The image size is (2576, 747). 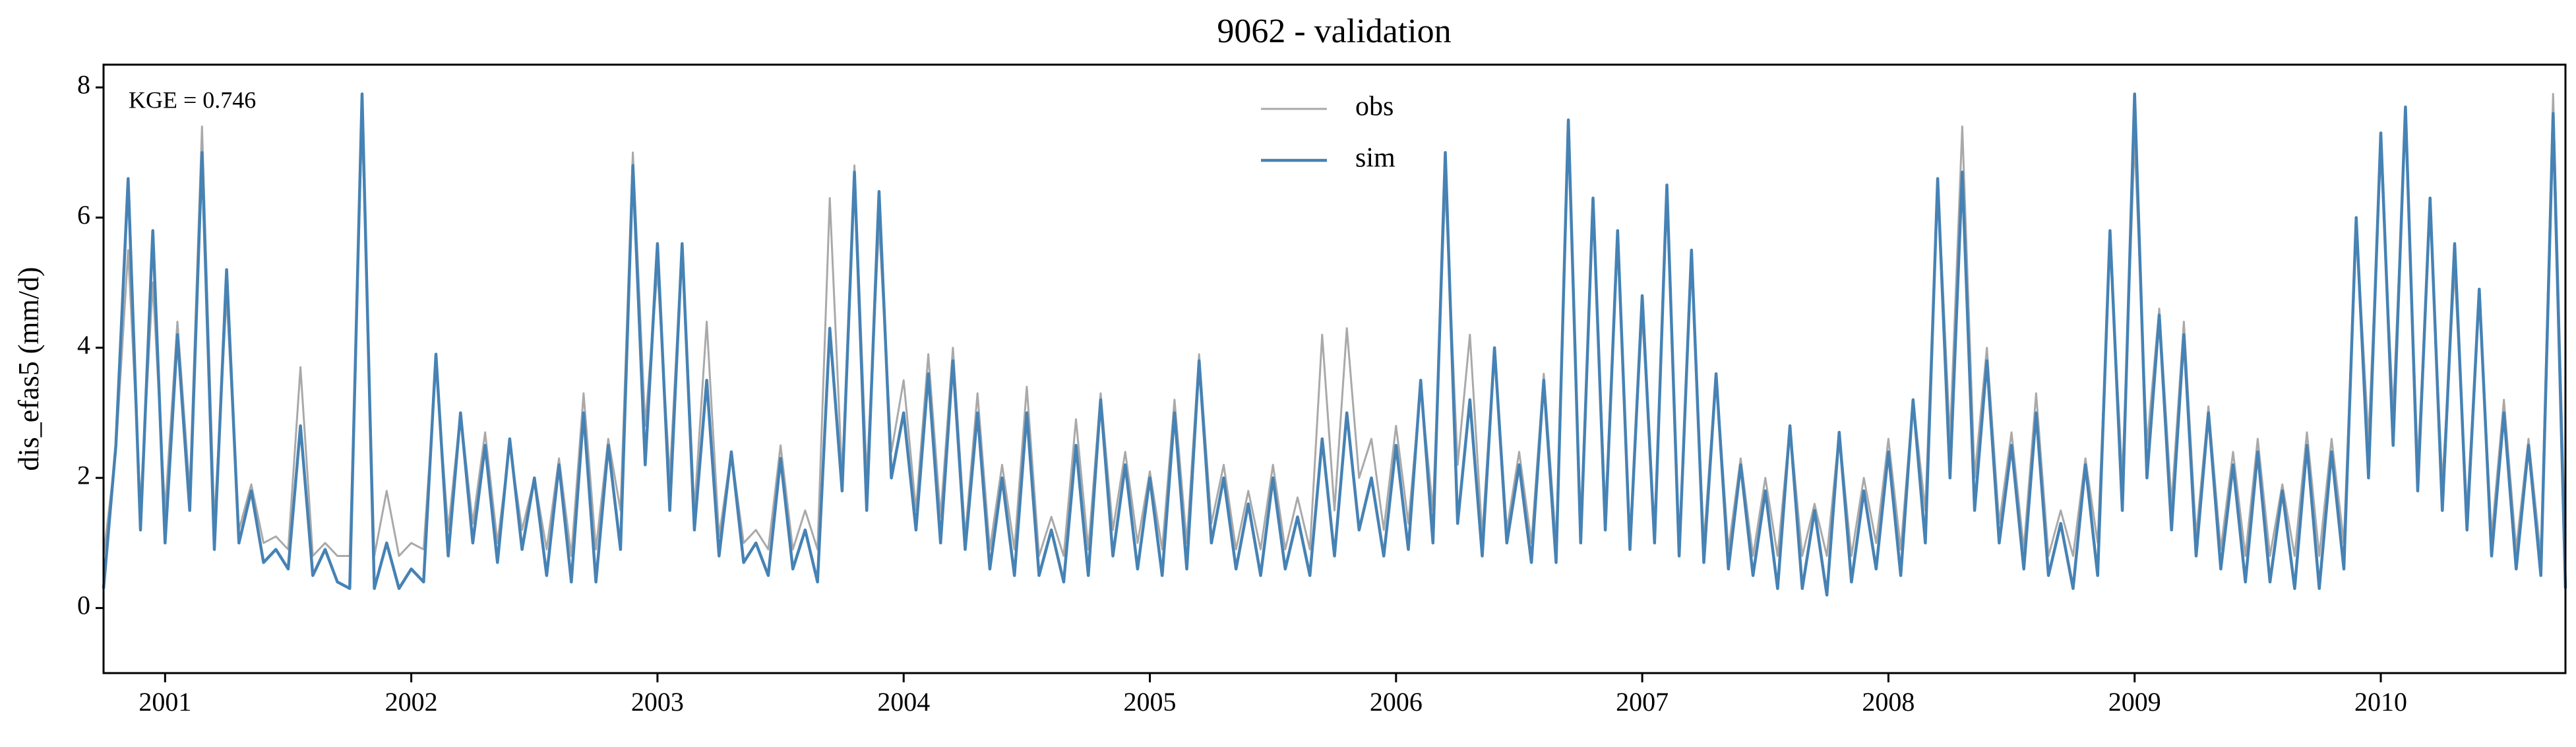 I want to click on chart-title: 9062 - validation, so click(x=1334, y=31).